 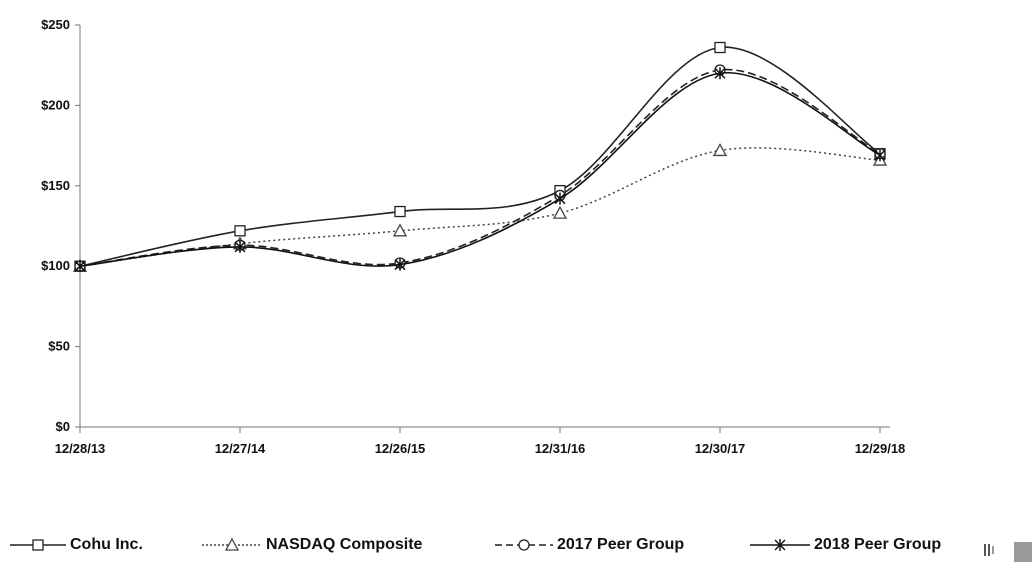 What do you see at coordinates (59, 346) in the screenshot?
I see `y-tick-label: $50` at bounding box center [59, 346].